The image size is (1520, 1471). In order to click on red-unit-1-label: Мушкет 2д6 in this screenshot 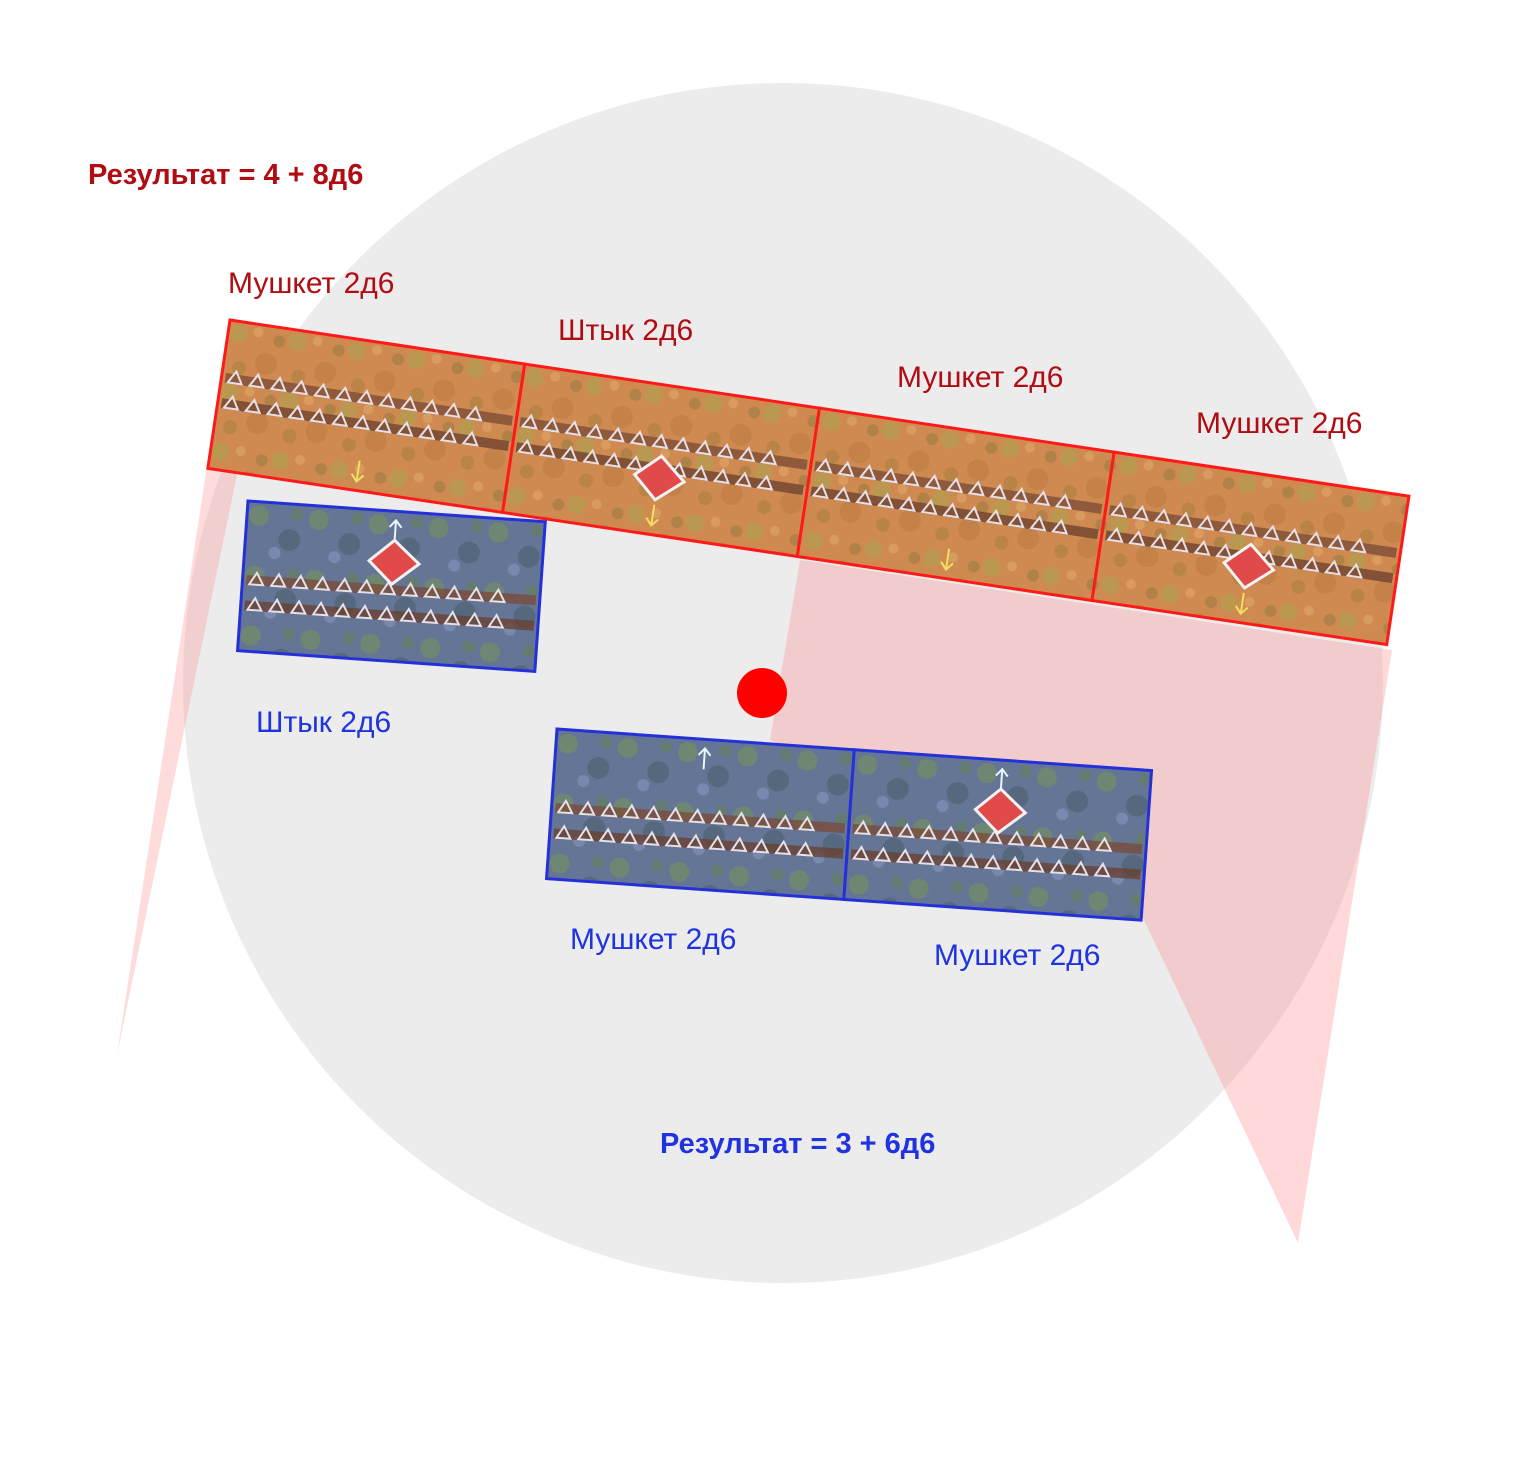, I will do `click(311, 283)`.